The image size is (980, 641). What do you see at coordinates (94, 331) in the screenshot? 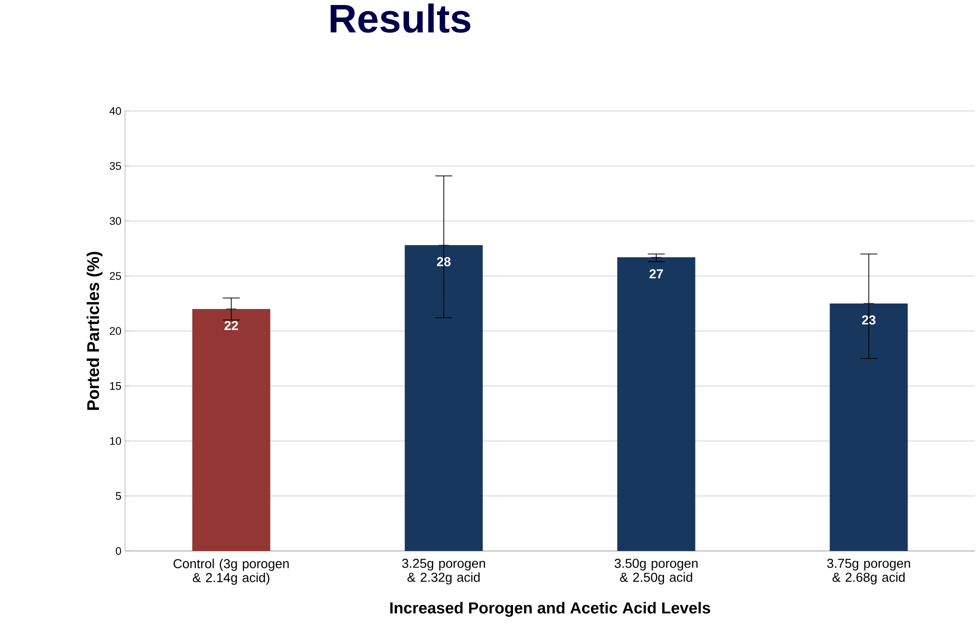
I see `y-axis-title: Ported Particles (%)` at bounding box center [94, 331].